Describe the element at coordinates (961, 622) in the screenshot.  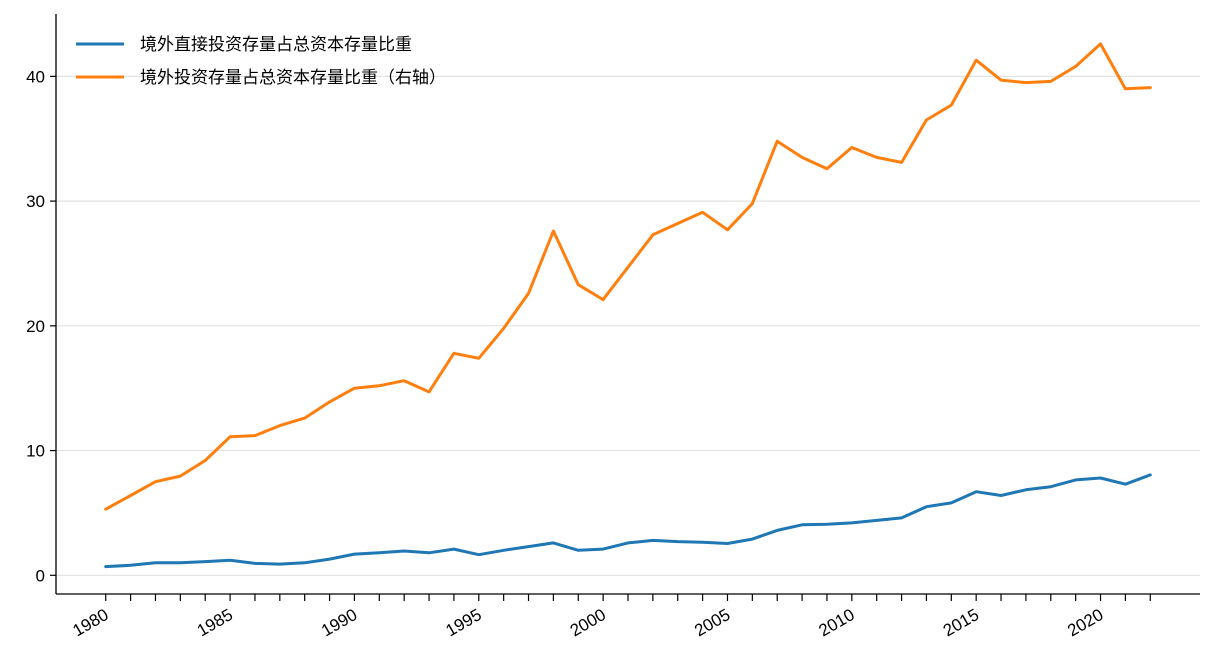
I see `x-tick-label-2015: 2015` at that location.